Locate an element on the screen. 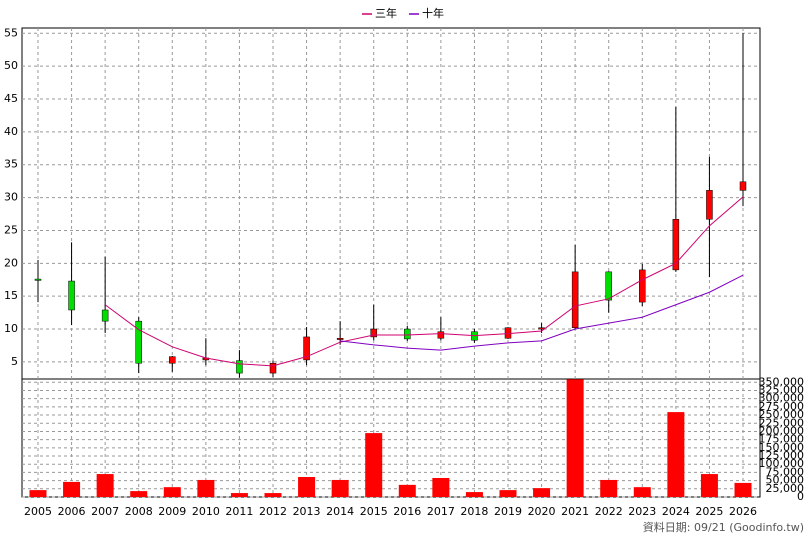 The image size is (808, 540). y-tick-label: 10 is located at coordinates (11, 328).